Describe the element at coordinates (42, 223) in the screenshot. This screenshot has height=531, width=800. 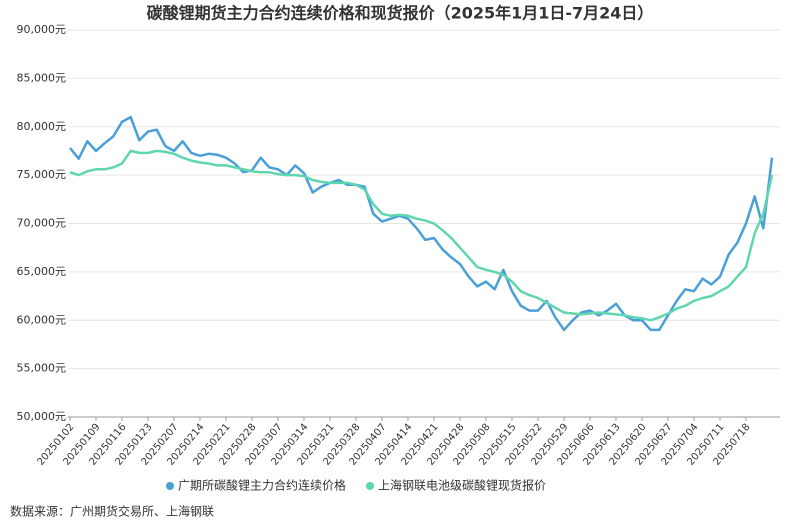
I see `y-tick-label: 70,000元` at that location.